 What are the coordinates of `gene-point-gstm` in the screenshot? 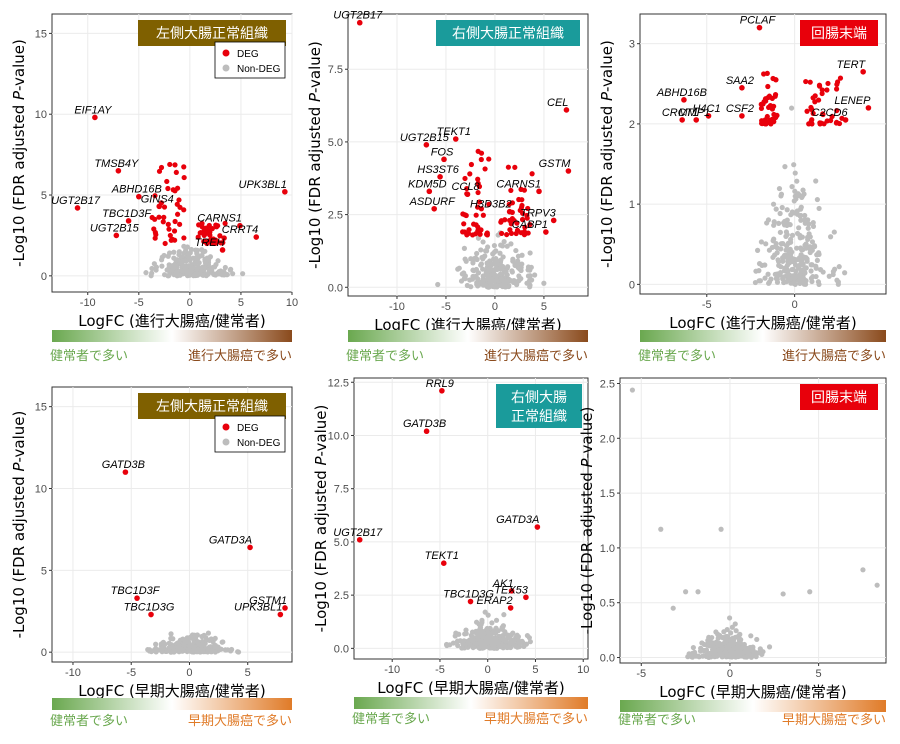 It's located at (568, 171).